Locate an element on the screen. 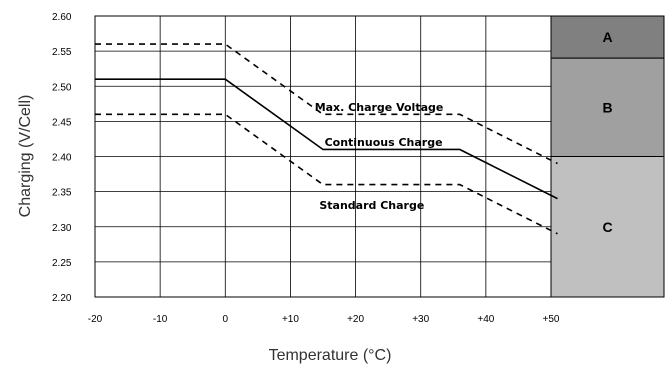  y-tick-label: 2.55 is located at coordinates (62, 52).